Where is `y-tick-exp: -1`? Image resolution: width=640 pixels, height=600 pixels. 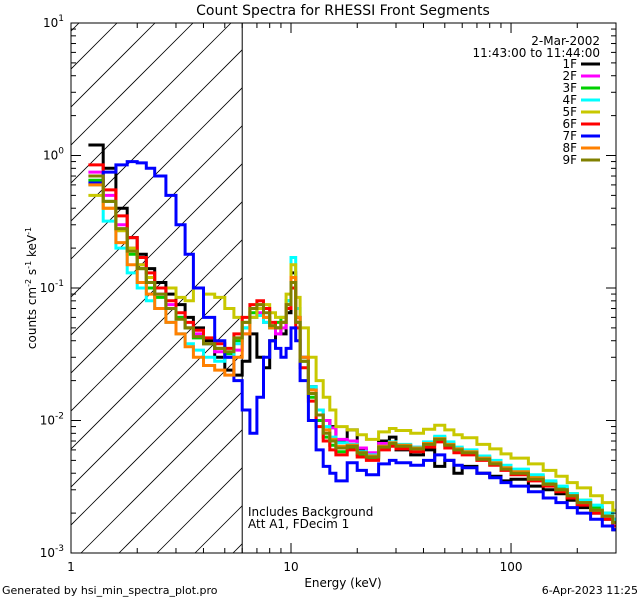 y-tick-exp: -1 is located at coordinates (59, 284).